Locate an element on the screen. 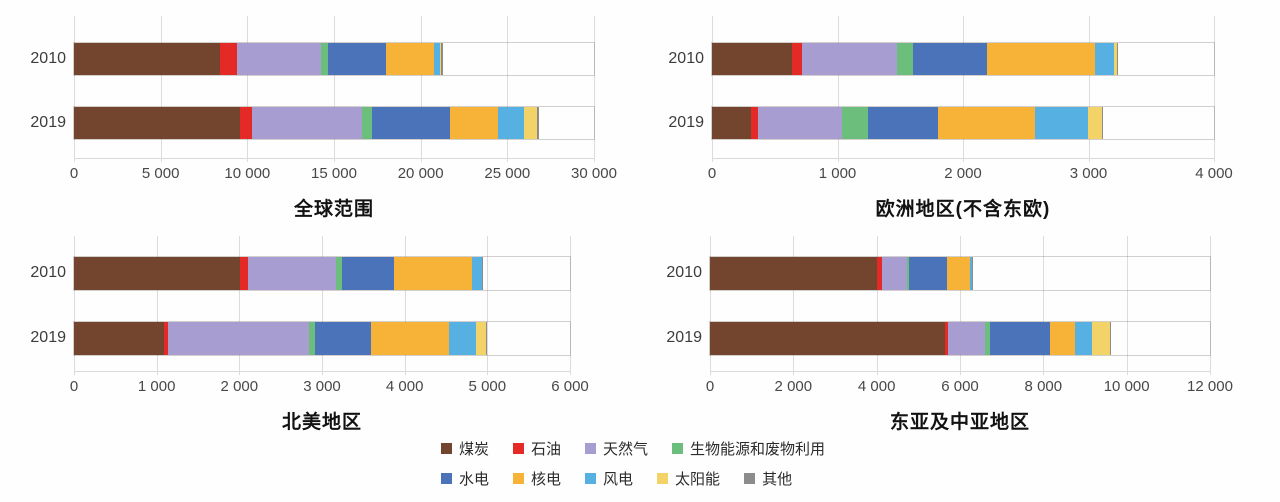 The height and width of the screenshot is (502, 1280). legend-item: 其他 is located at coordinates (768, 478).